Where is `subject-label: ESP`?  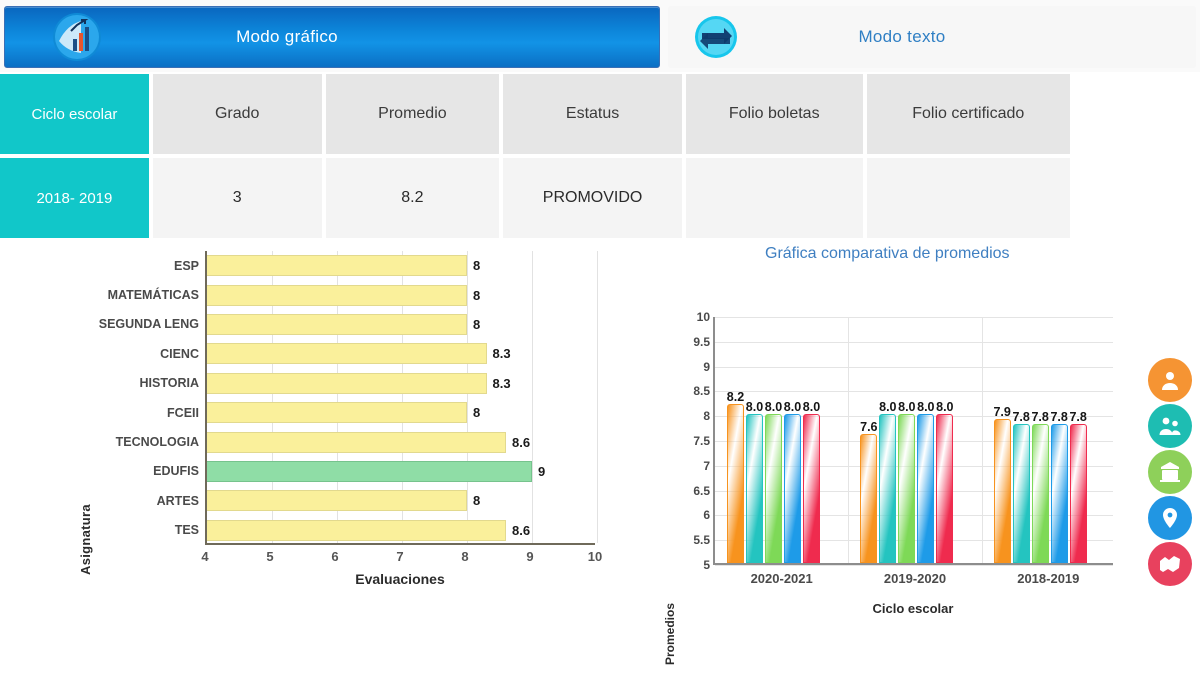 subject-label: ESP is located at coordinates (186, 265).